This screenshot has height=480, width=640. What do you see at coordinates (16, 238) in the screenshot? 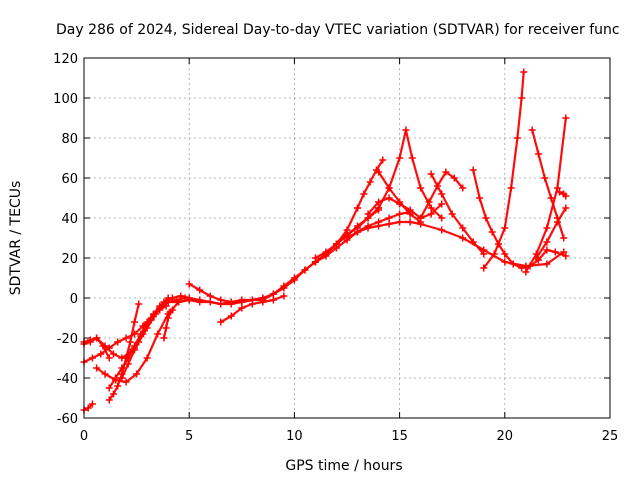
I see `y-axis-title: SDTVAR / TECUs` at bounding box center [16, 238].